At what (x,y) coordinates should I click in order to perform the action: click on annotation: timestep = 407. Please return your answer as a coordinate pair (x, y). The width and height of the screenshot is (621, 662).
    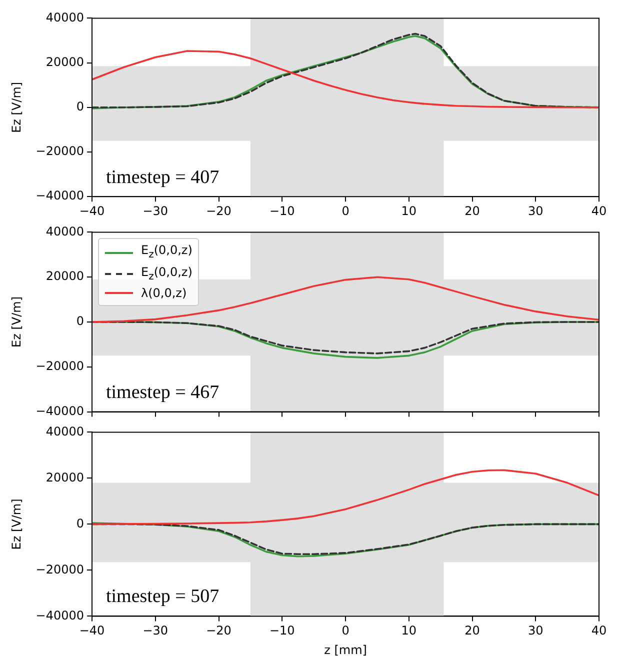
    Looking at the image, I should click on (163, 177).